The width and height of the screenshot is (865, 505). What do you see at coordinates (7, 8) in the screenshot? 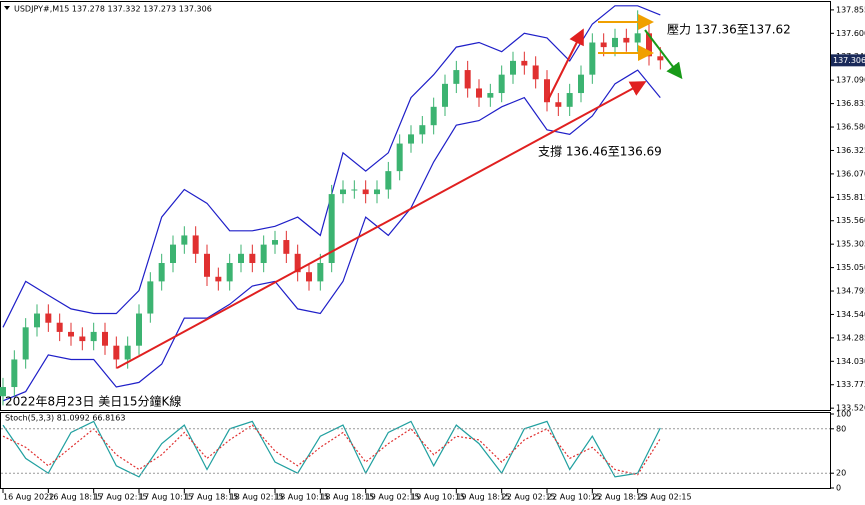
I see `header-icon` at bounding box center [7, 8].